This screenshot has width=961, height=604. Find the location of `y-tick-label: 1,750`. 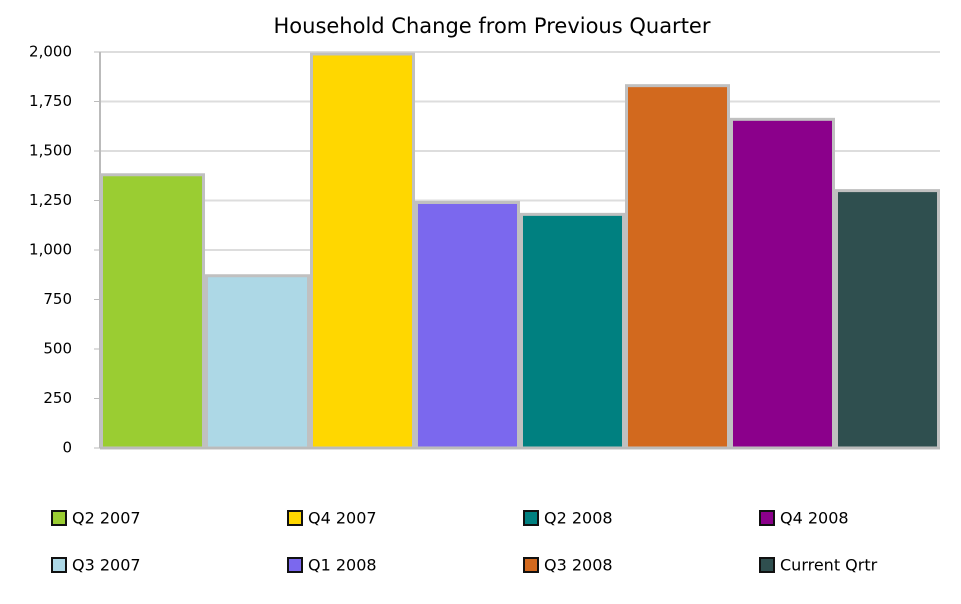

y-tick-label: 1,750 is located at coordinates (50, 101).